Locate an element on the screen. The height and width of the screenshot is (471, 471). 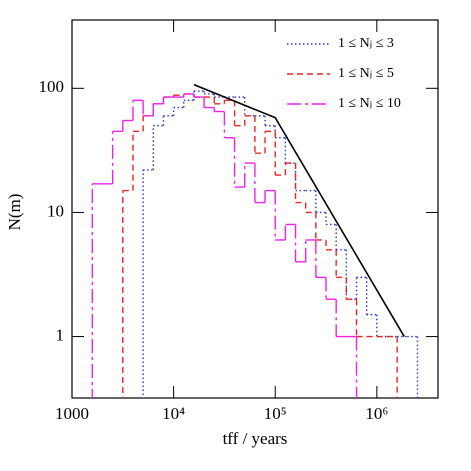
y-tick-label: 100 is located at coordinates (52, 86).